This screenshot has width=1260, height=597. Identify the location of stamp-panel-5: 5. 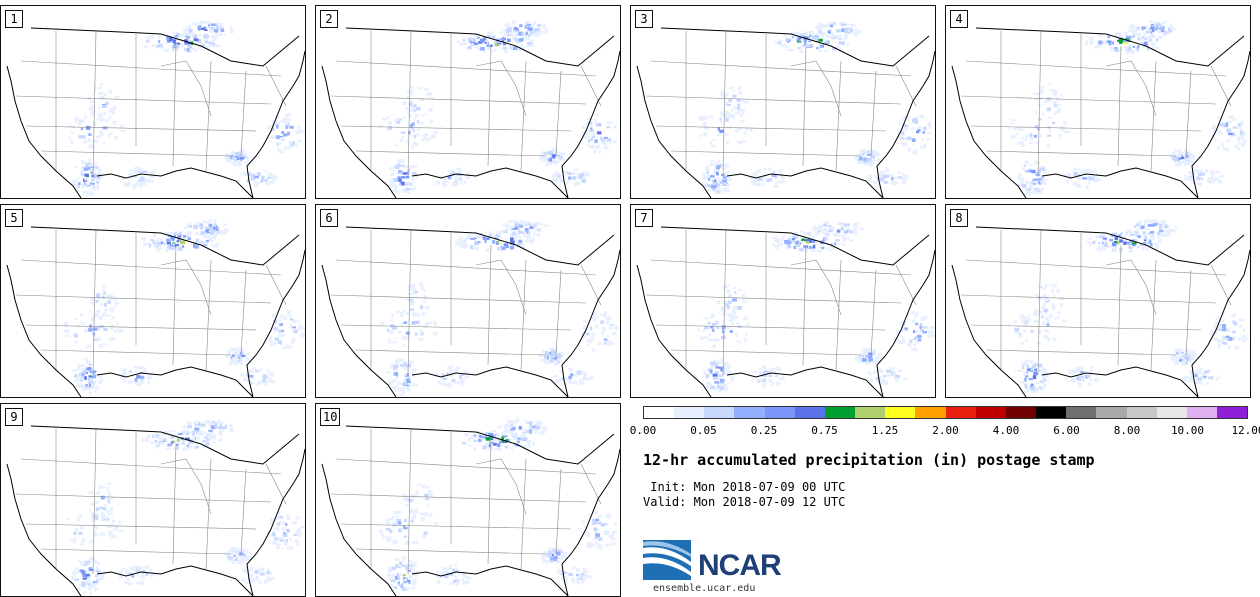
(153, 301).